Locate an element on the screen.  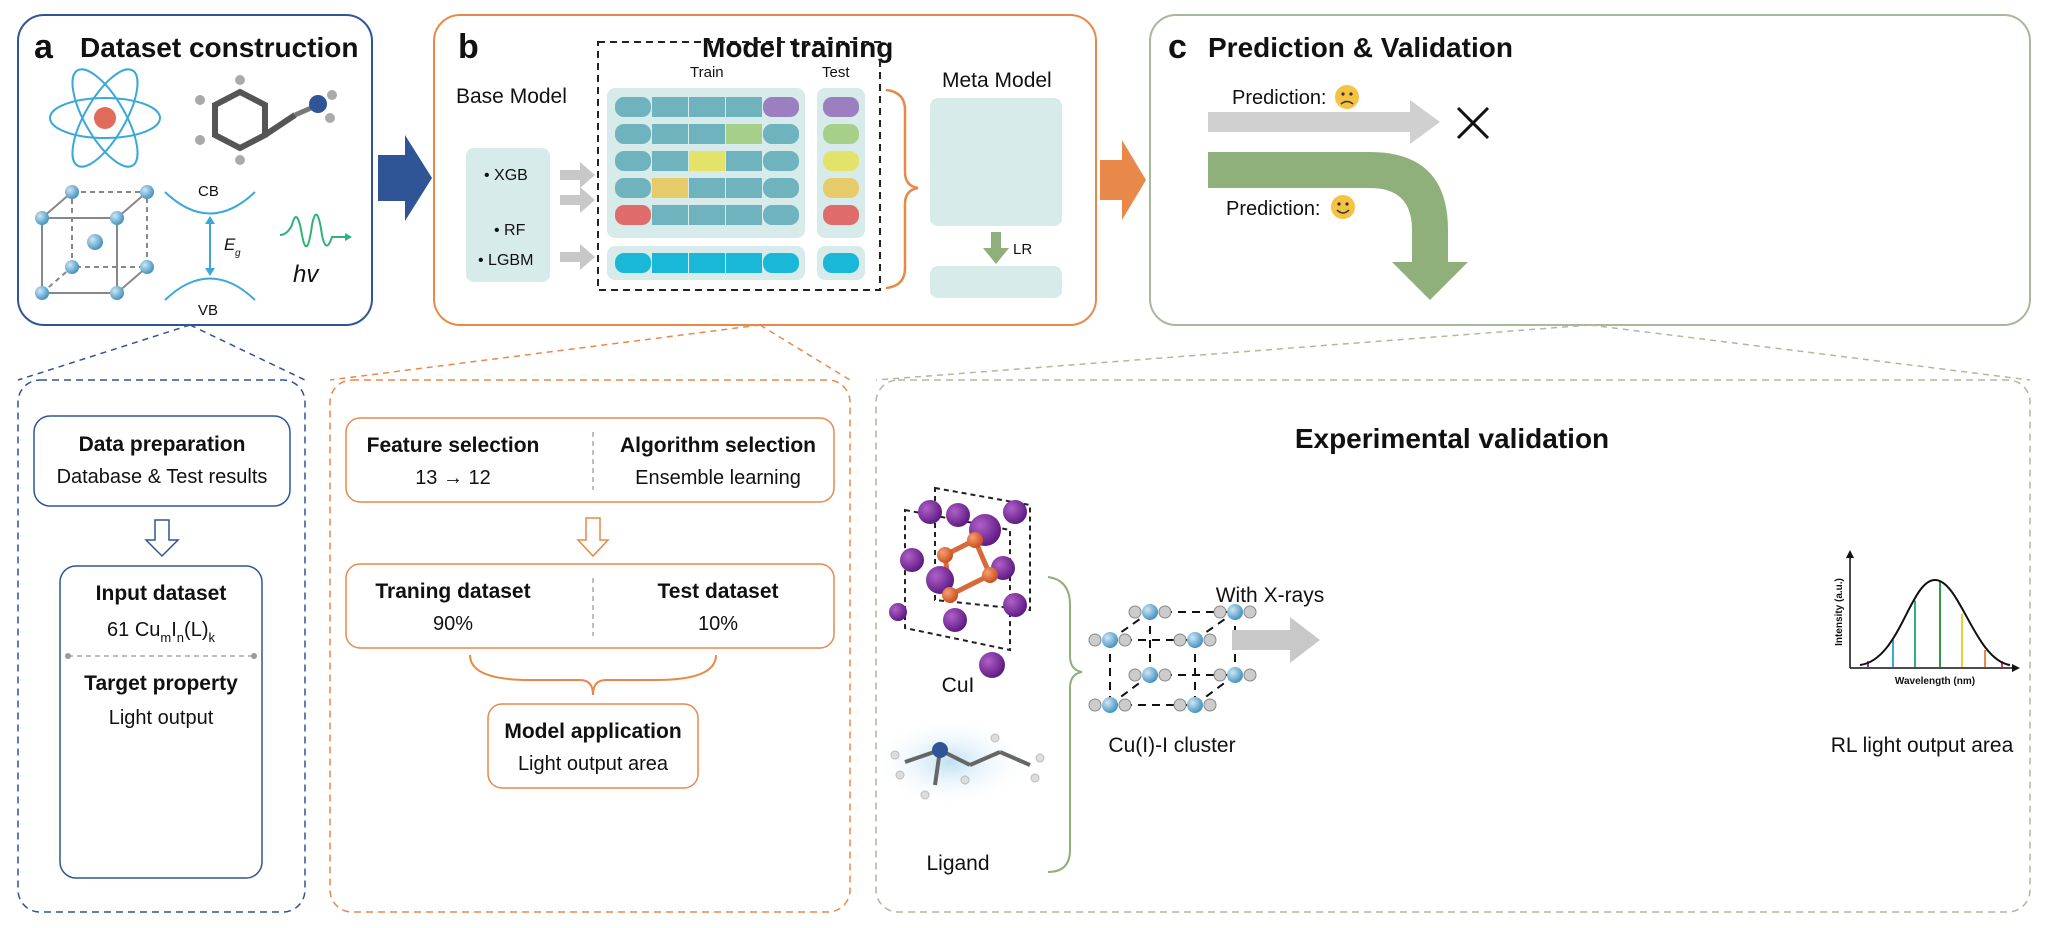
model-application-value: Light output area is located at coordinates (593, 764).